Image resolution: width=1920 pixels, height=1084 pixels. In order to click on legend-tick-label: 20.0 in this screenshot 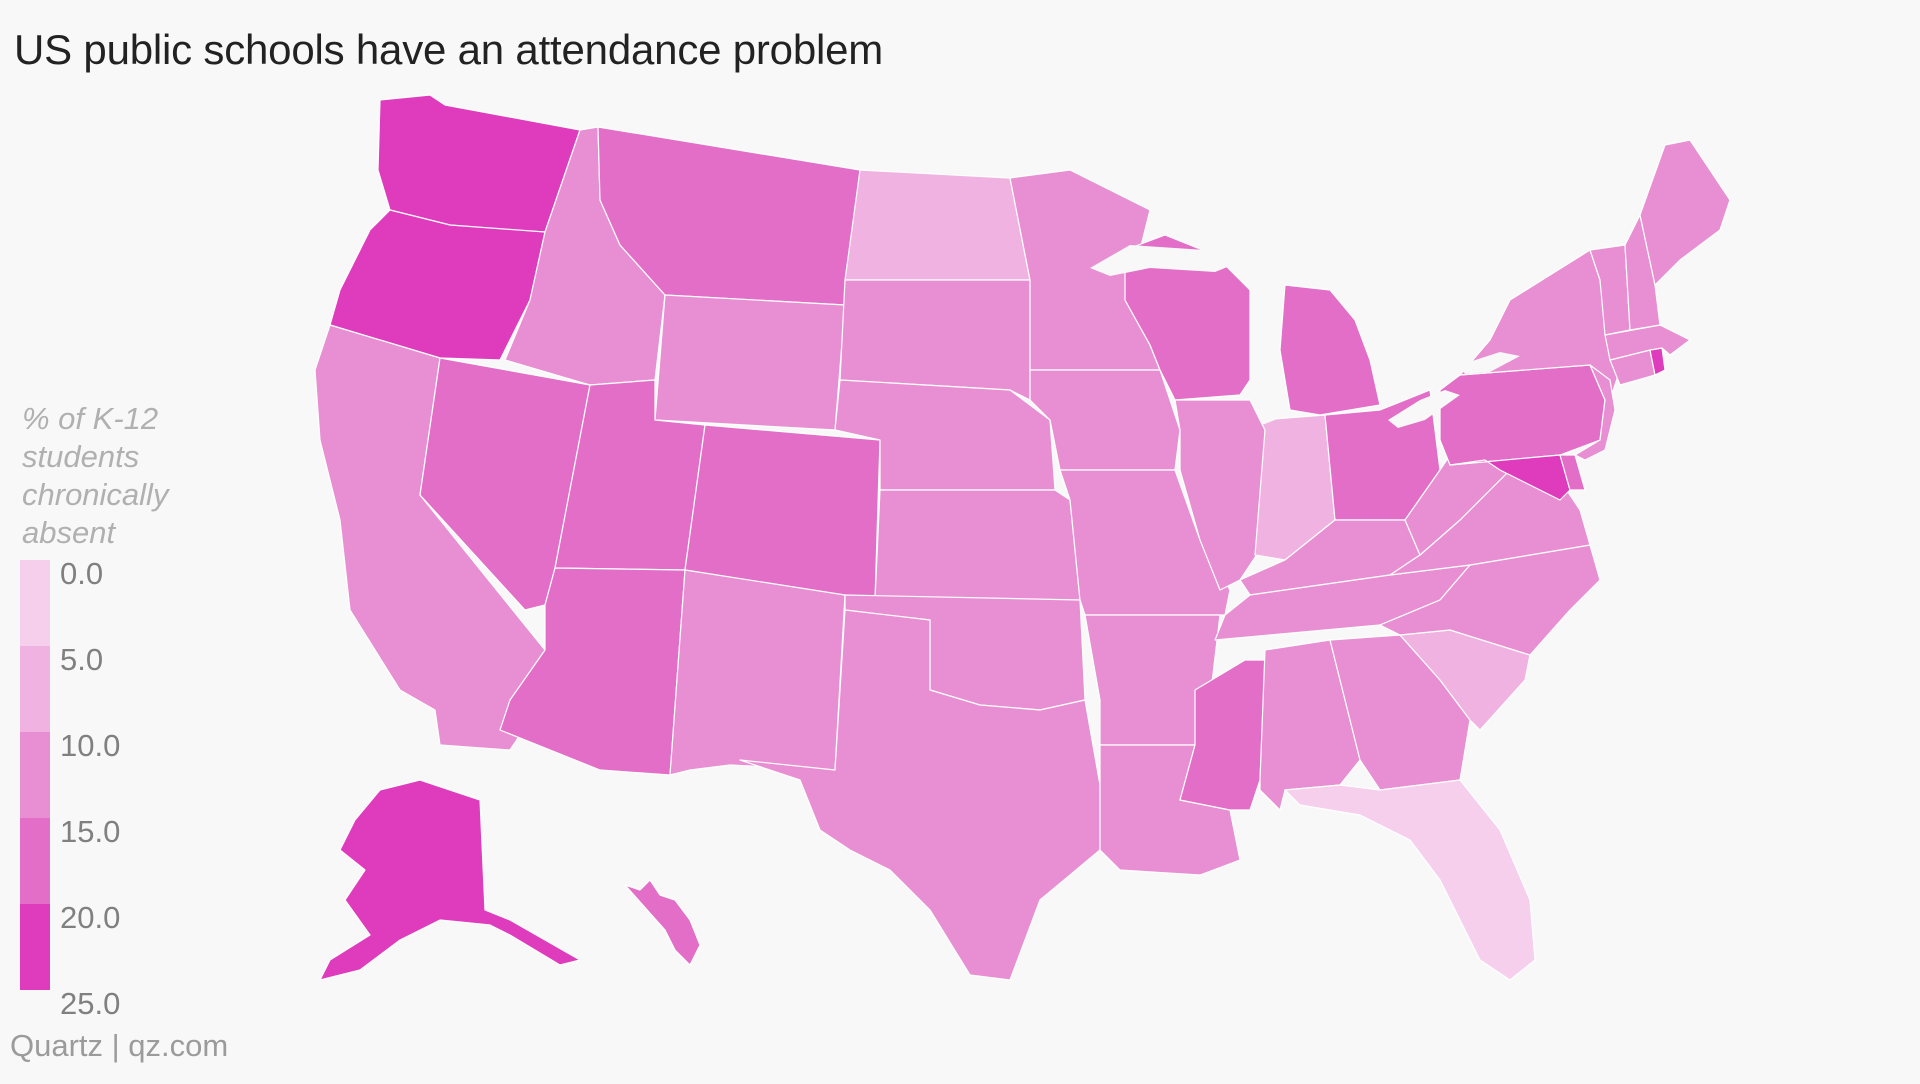, I will do `click(90, 917)`.